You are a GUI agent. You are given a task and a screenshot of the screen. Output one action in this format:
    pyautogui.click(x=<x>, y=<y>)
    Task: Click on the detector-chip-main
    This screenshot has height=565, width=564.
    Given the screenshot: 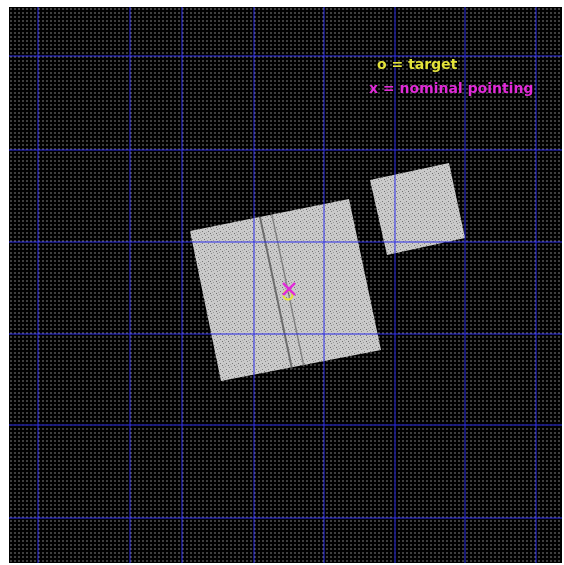 What is the action you would take?
    pyautogui.click(x=285, y=290)
    